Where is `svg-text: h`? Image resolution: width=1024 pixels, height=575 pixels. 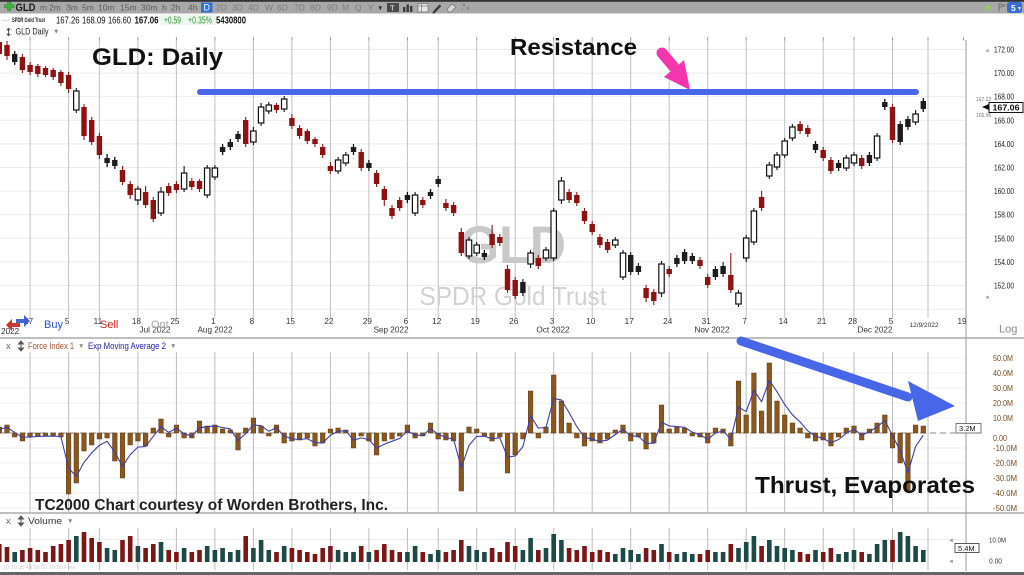 svg-text: h is located at coordinates (164, 8).